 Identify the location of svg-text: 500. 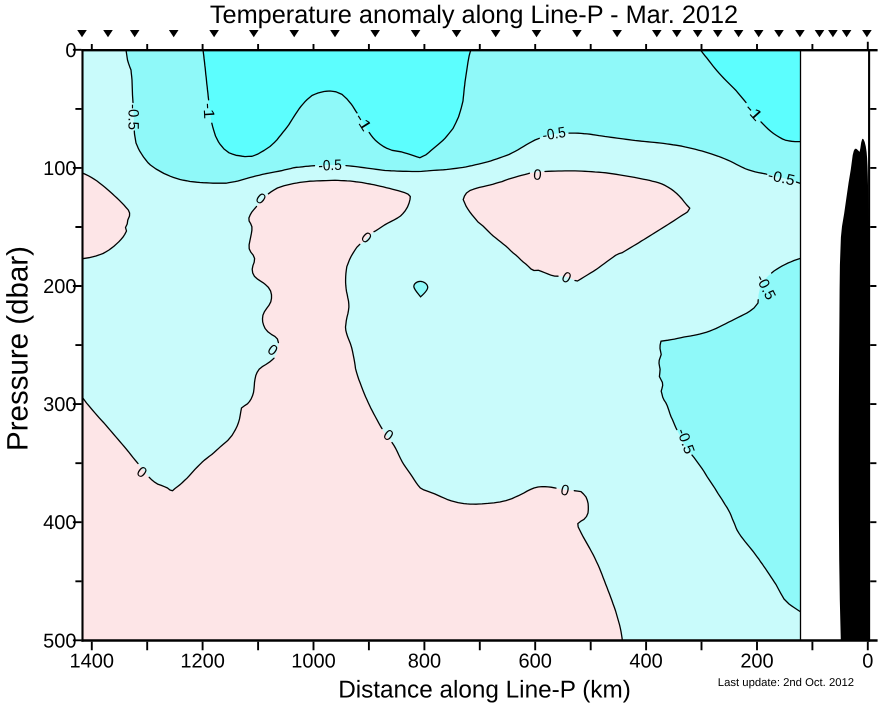
(59, 641).